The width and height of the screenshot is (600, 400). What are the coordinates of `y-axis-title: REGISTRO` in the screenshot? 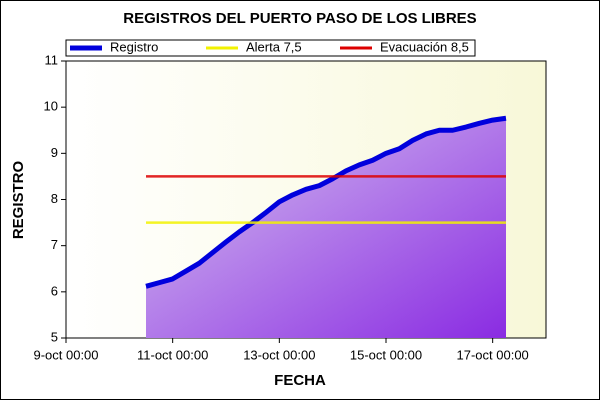 It's located at (18, 199).